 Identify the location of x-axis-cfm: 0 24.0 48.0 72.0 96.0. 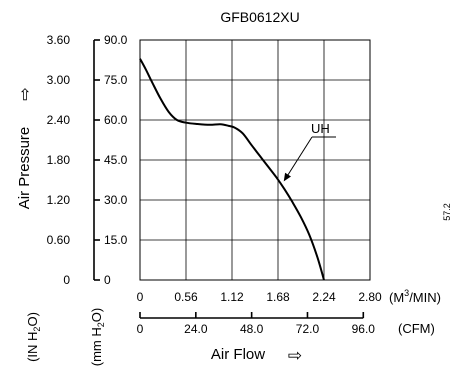
(256, 324).